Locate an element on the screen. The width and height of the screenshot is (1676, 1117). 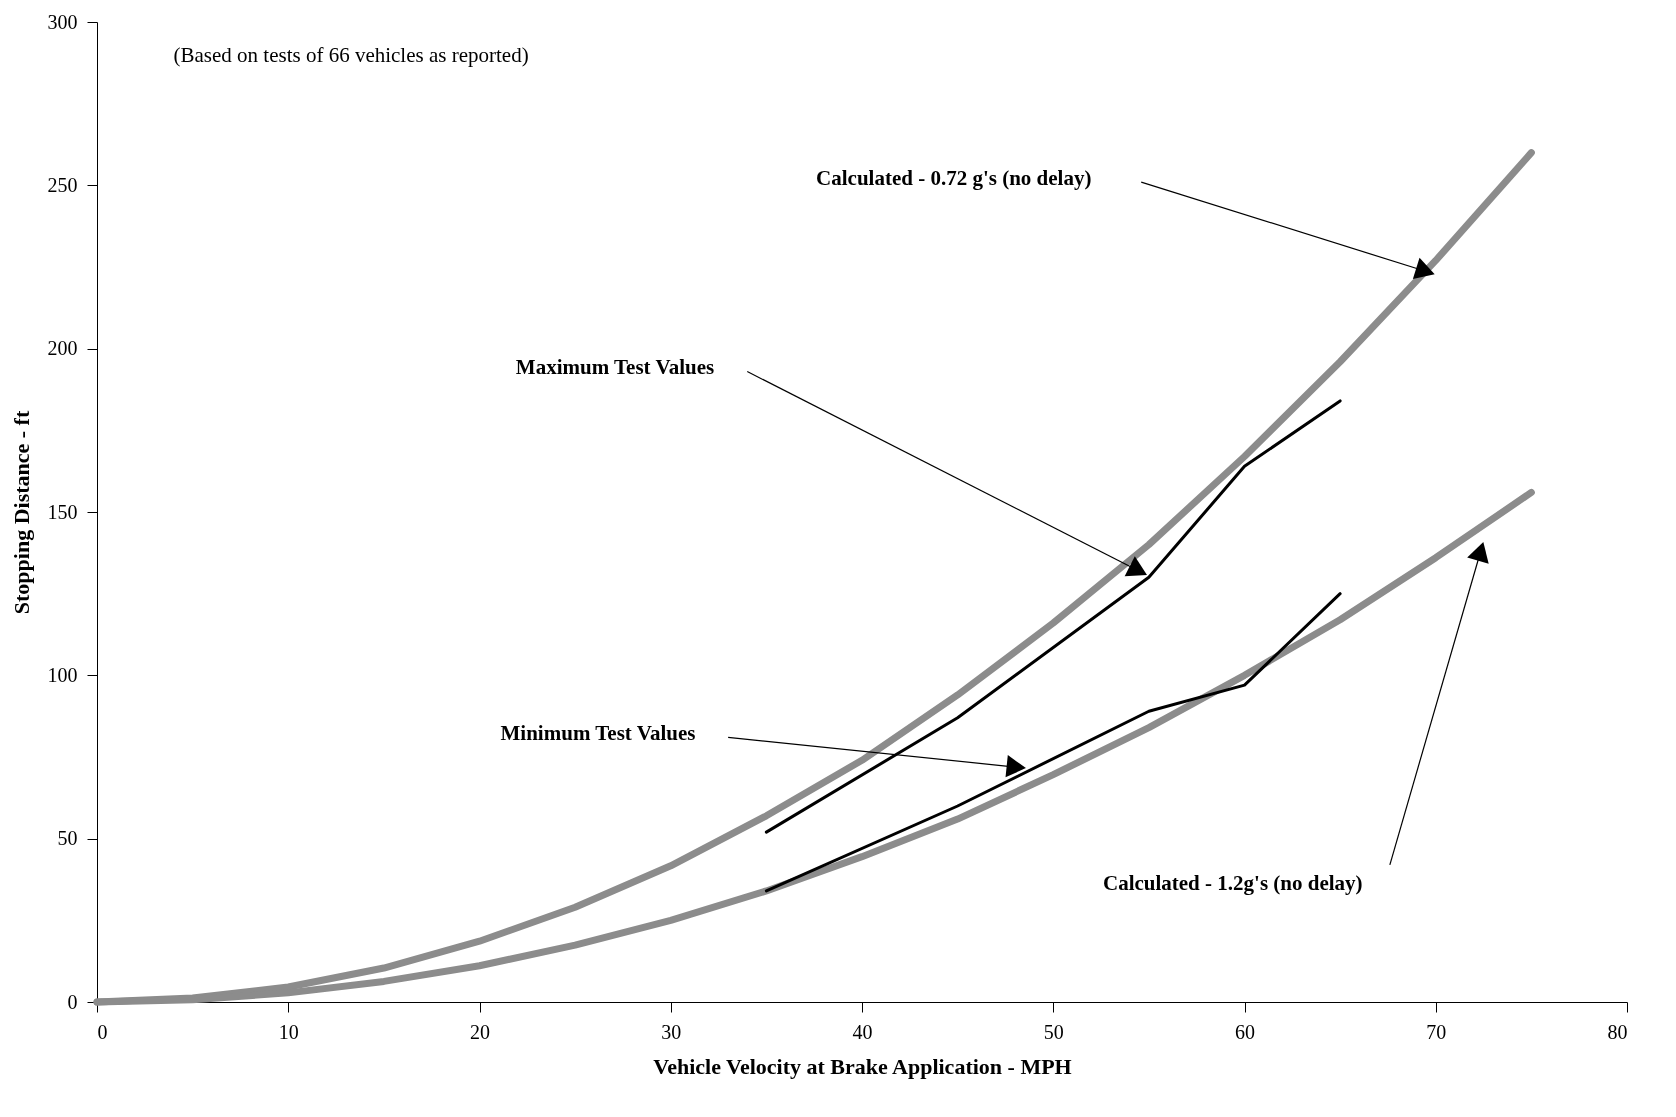
x-tick-label: 80 is located at coordinates (1617, 1031).